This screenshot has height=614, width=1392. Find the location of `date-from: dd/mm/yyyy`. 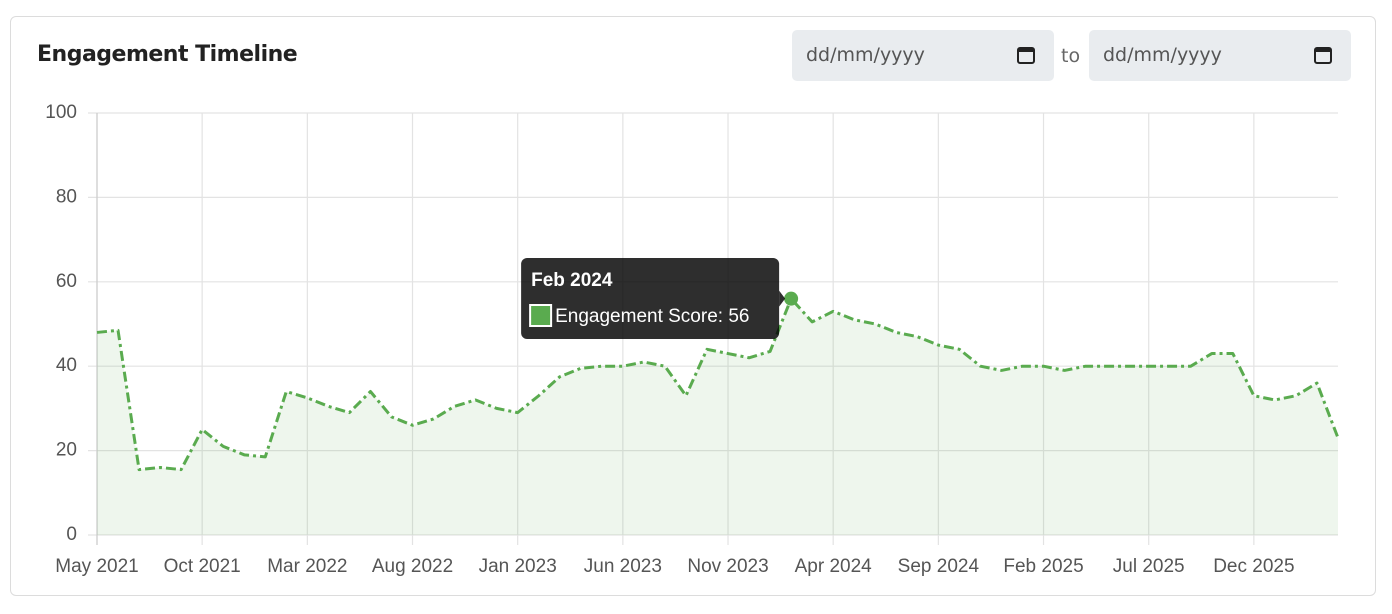

date-from: dd/mm/yyyy is located at coordinates (923, 55).